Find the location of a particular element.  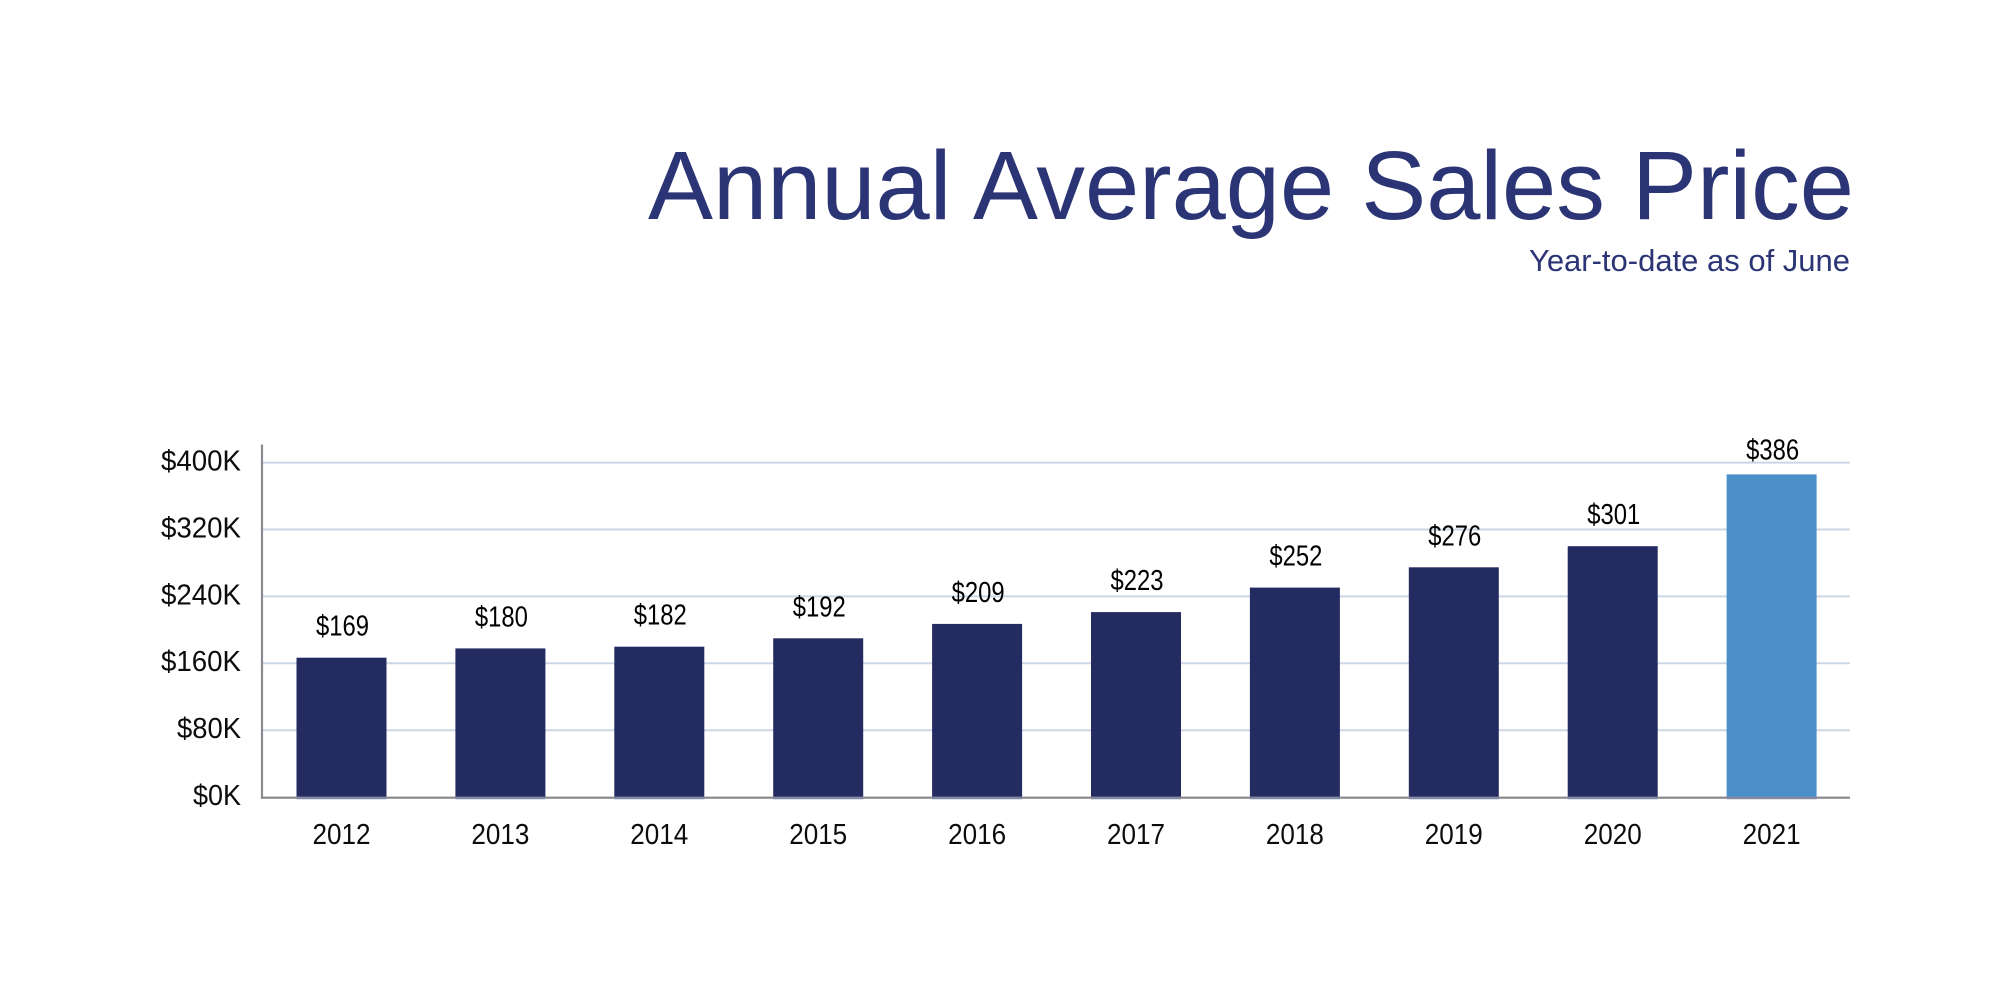

svg-text: $209 is located at coordinates (978, 593).